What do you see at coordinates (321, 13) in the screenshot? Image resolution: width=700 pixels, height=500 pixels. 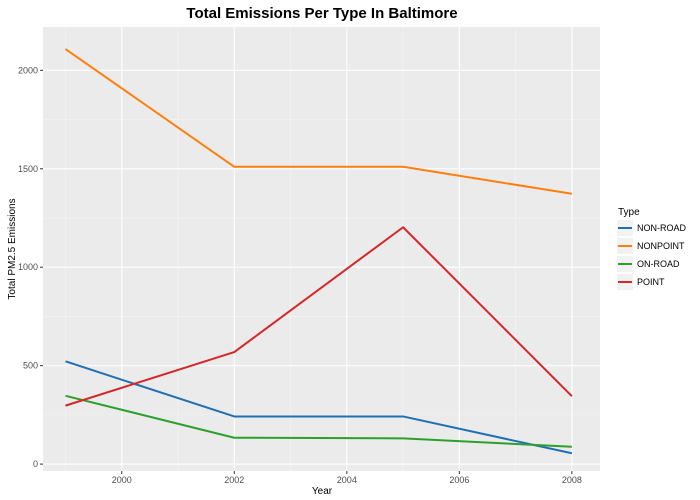 I see `chart-title: Total Emissions Per Type In Baltimore` at bounding box center [321, 13].